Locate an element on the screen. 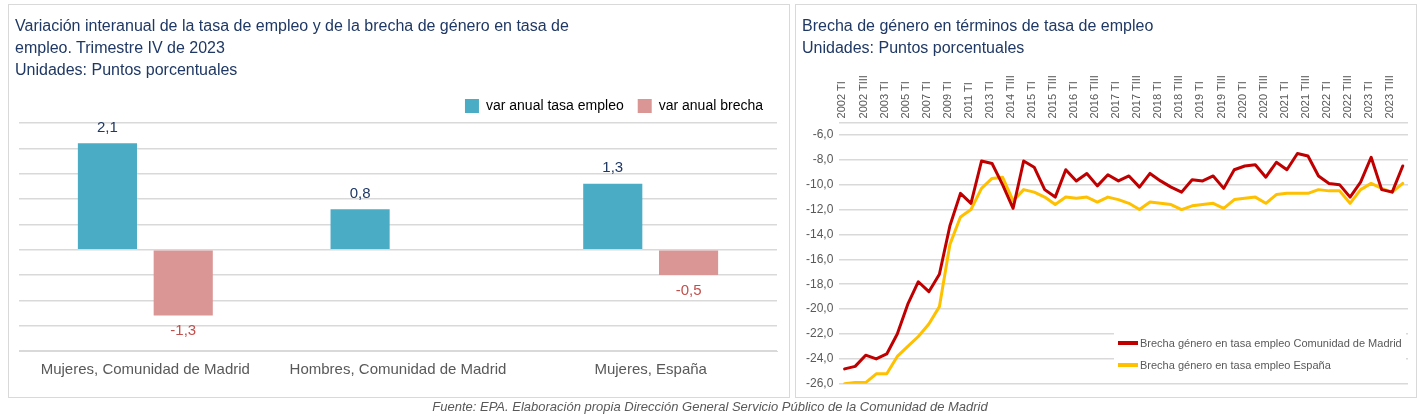 The height and width of the screenshot is (416, 1420). x-tick-label: 2007 TI is located at coordinates (925, 100).